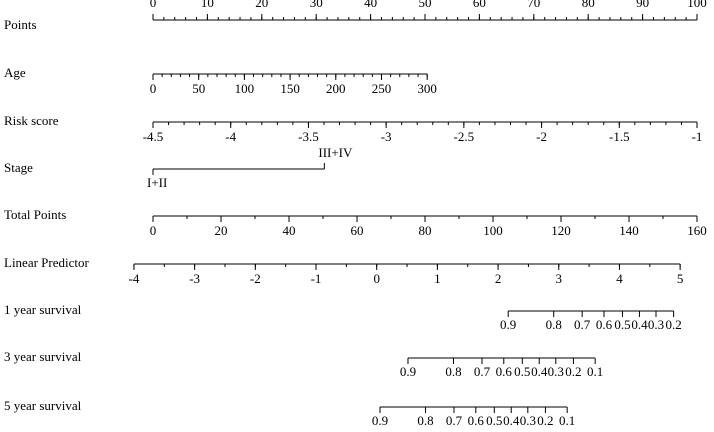  I want to click on row-label: 3 year survival, so click(43, 356).